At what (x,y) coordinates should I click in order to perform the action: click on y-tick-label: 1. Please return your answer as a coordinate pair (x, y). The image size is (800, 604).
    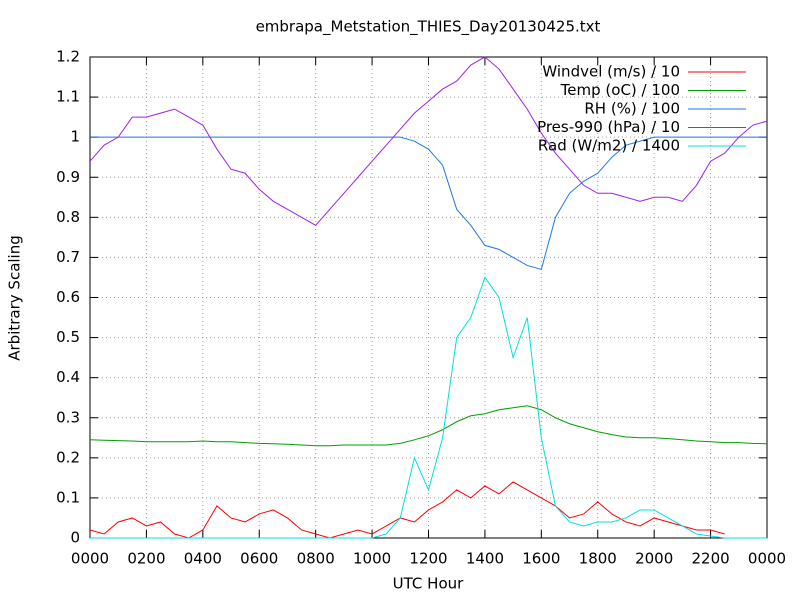
    Looking at the image, I should click on (75, 137).